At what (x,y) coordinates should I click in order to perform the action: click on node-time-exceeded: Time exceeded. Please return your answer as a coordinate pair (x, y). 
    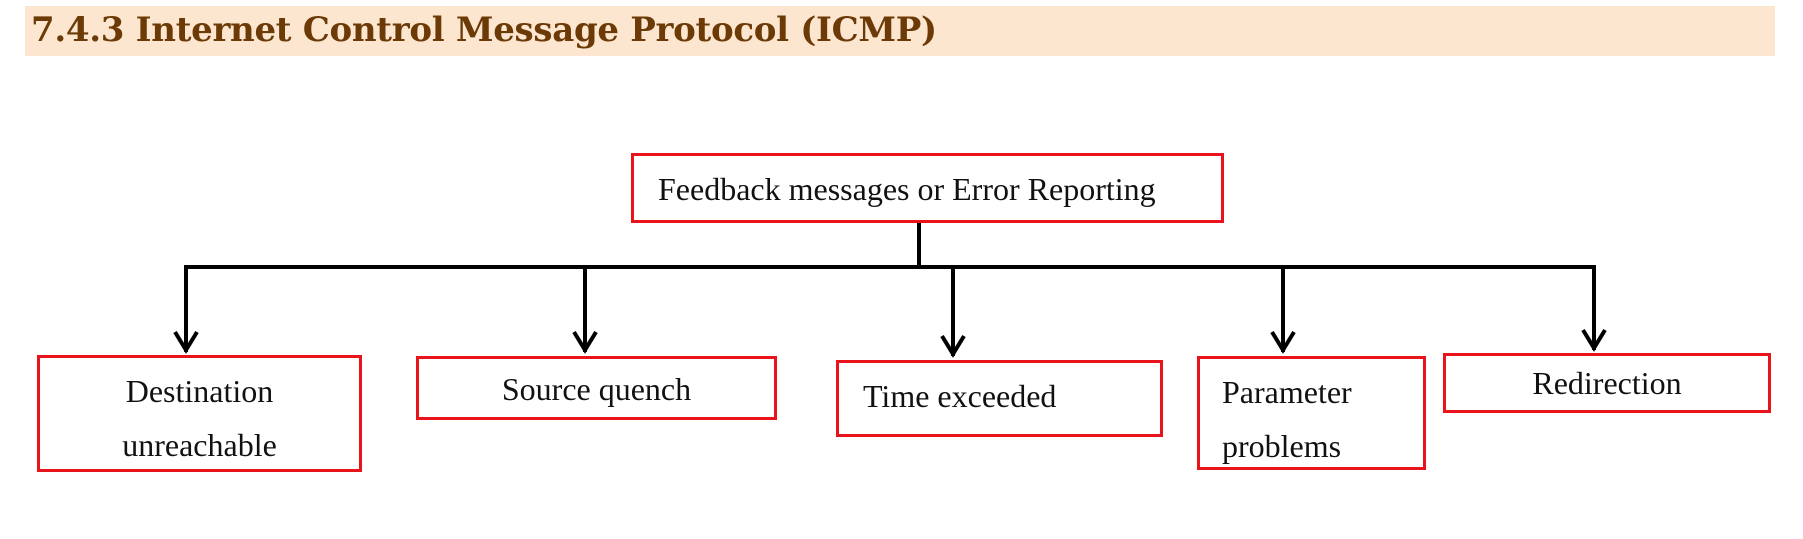
    Looking at the image, I should click on (999, 398).